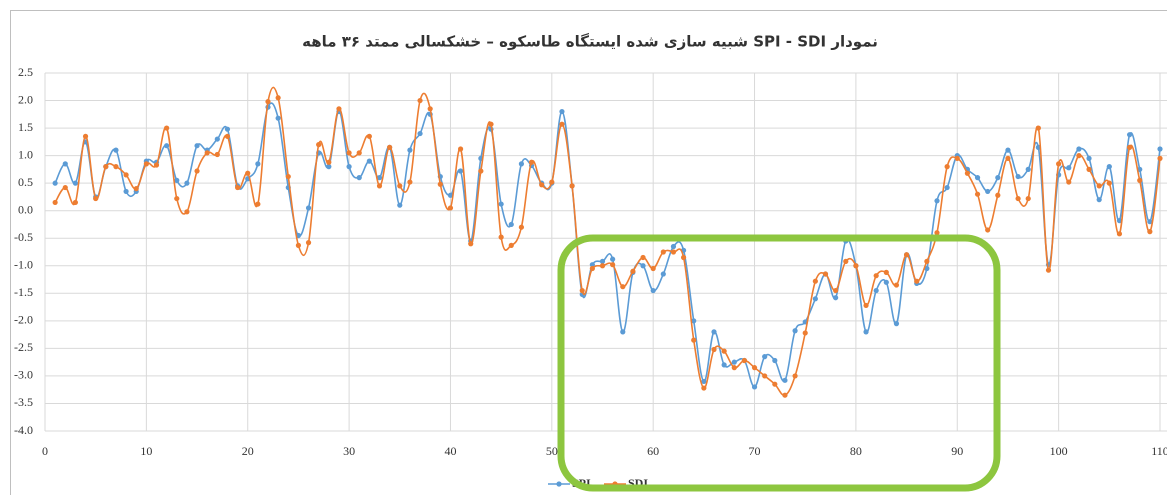 This screenshot has height=495, width=1167. Describe the element at coordinates (23, 430) in the screenshot. I see `y-tick-label: -4.0` at that location.